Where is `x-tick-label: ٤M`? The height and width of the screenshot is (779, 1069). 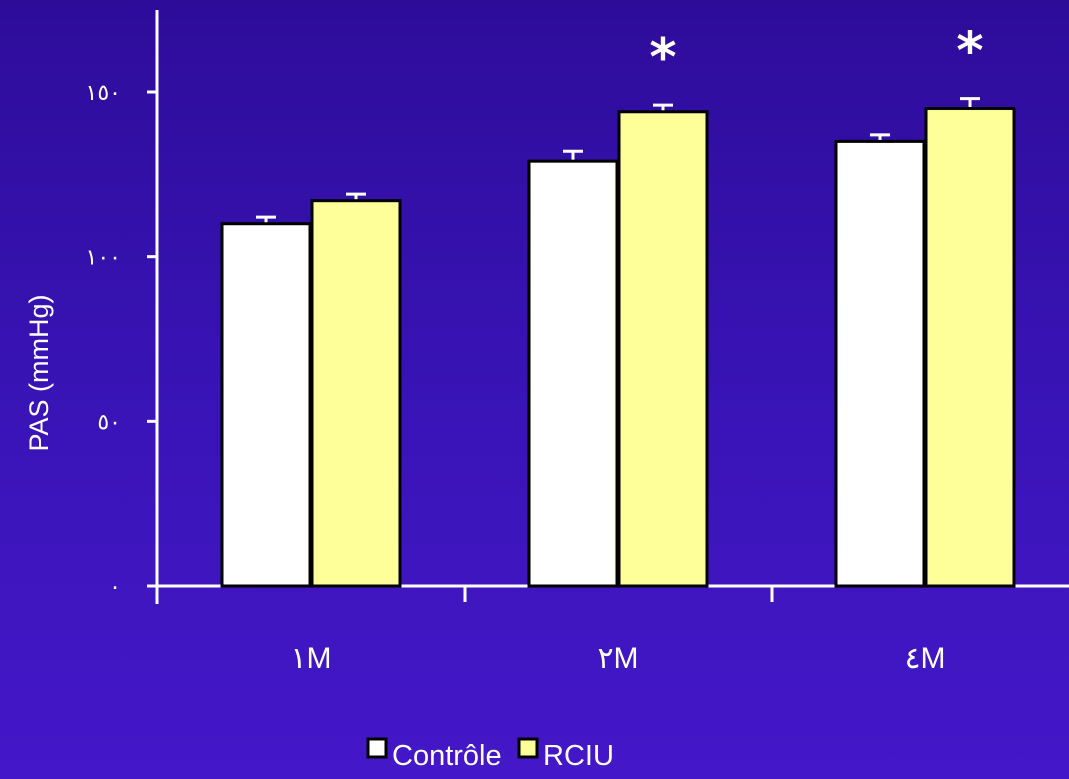
x-tick-label: ٤M is located at coordinates (924, 658).